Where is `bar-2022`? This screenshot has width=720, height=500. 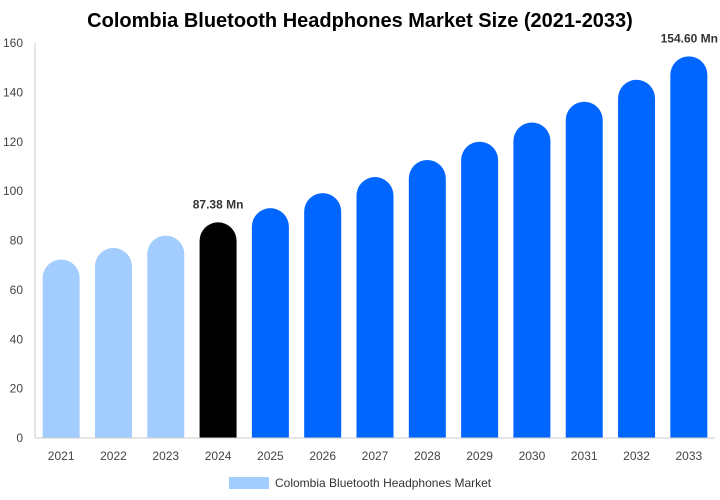
bar-2022 is located at coordinates (113, 342).